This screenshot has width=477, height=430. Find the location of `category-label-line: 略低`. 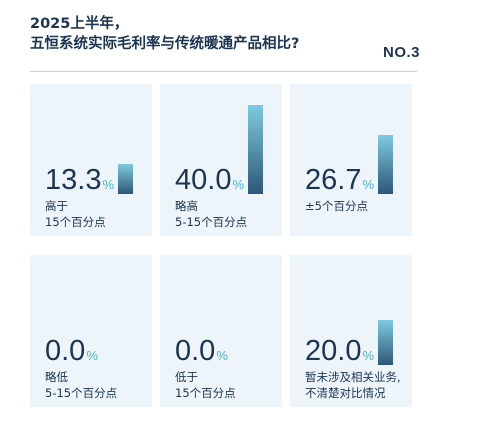

category-label-line: 略低 is located at coordinates (56, 377).